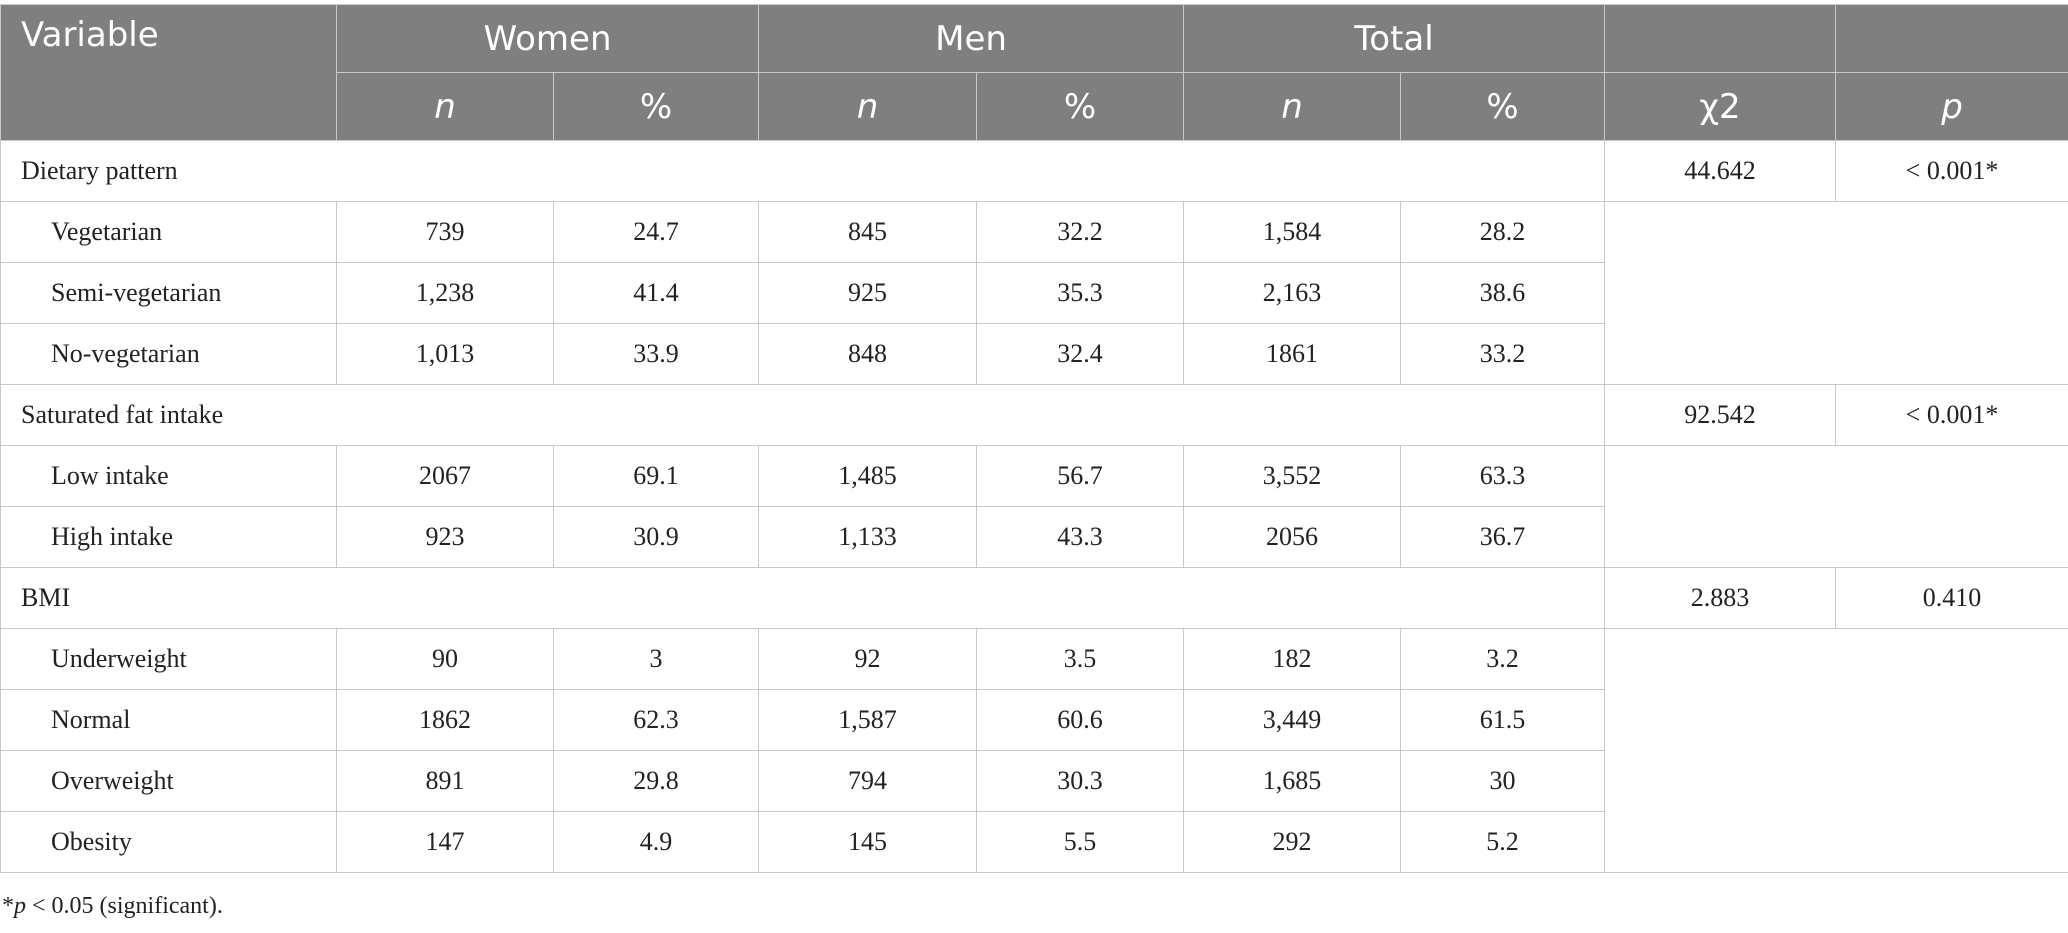 This screenshot has height=933, width=2068. I want to click on row-label: No-vegetarian, so click(168, 354).